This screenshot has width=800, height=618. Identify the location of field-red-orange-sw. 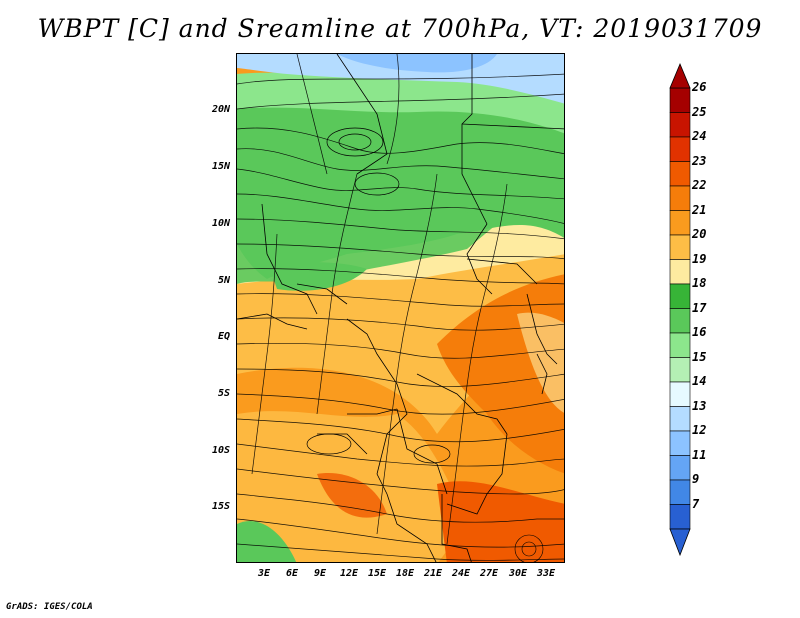
(352, 495).